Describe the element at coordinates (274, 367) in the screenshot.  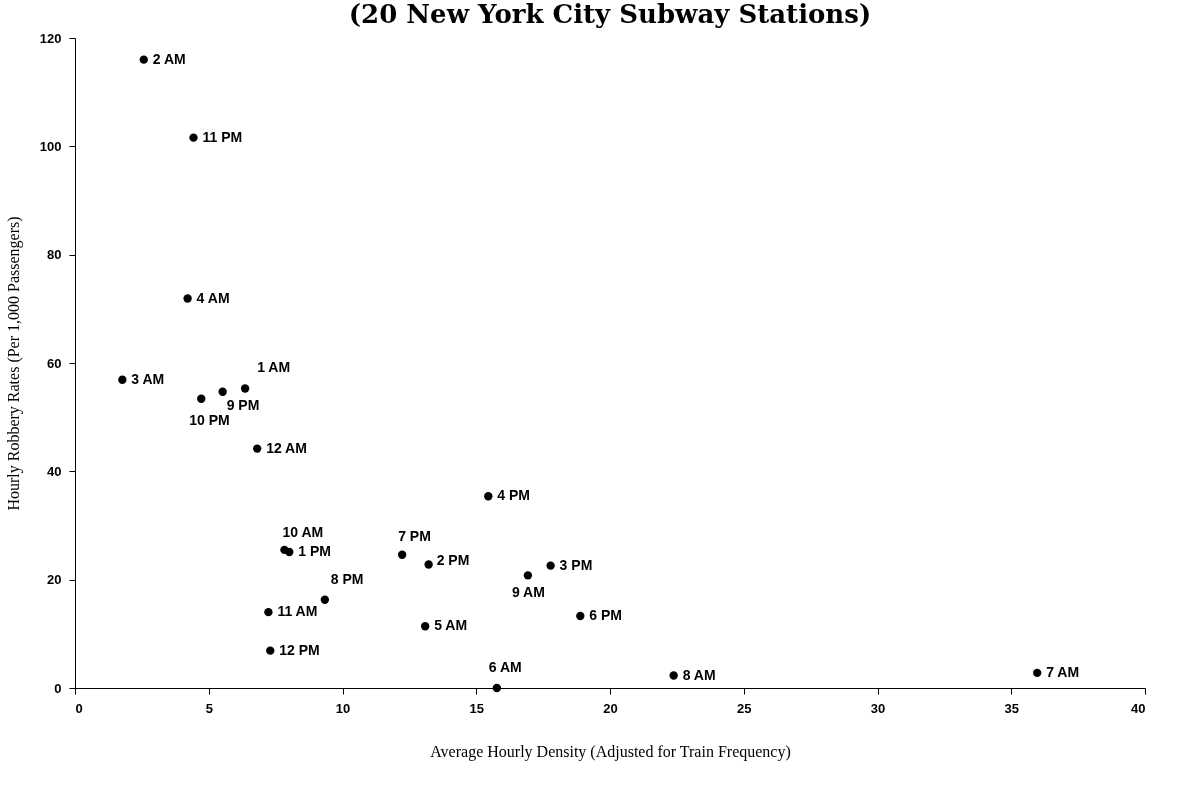
I see `annotation: 1 AM` at that location.